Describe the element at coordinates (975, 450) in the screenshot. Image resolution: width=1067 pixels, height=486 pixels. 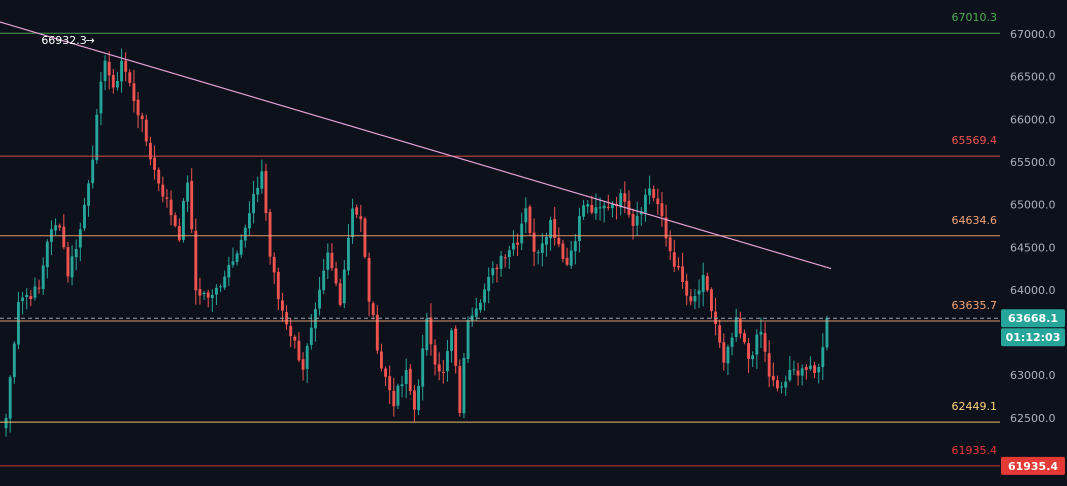
I see `level-label: 61935.4` at that location.